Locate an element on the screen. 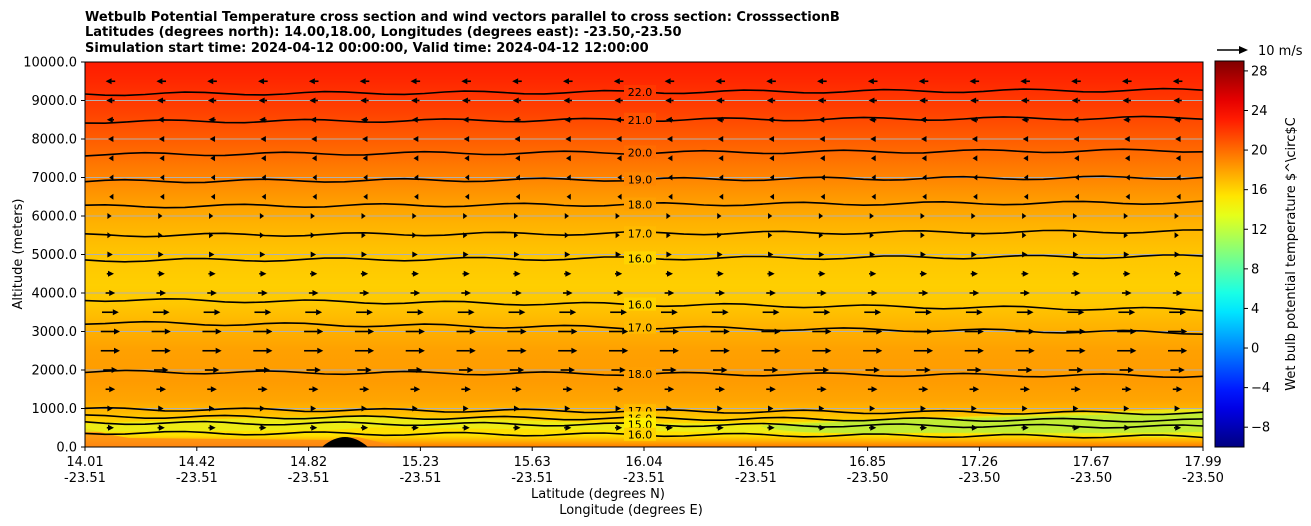 Image resolution: width=1311 pixels, height=526 pixels. x-tick-label-longitude: -23.51 is located at coordinates (532, 478).